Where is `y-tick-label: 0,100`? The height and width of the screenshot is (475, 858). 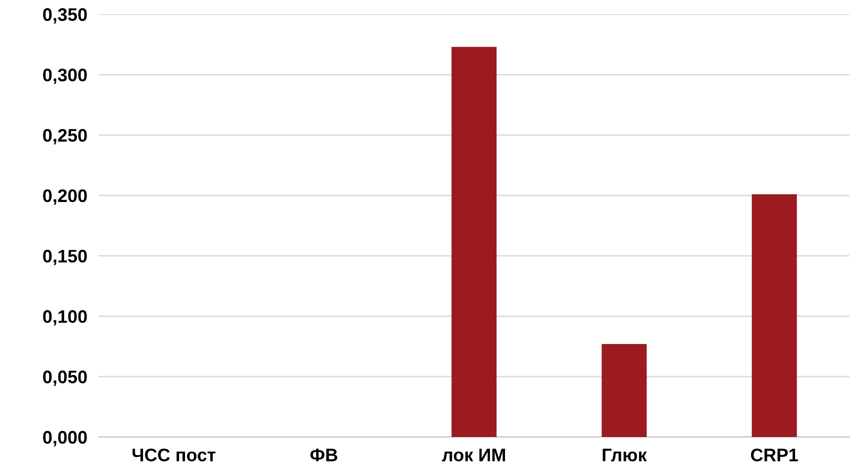
y-tick-label: 0,100 is located at coordinates (65, 318).